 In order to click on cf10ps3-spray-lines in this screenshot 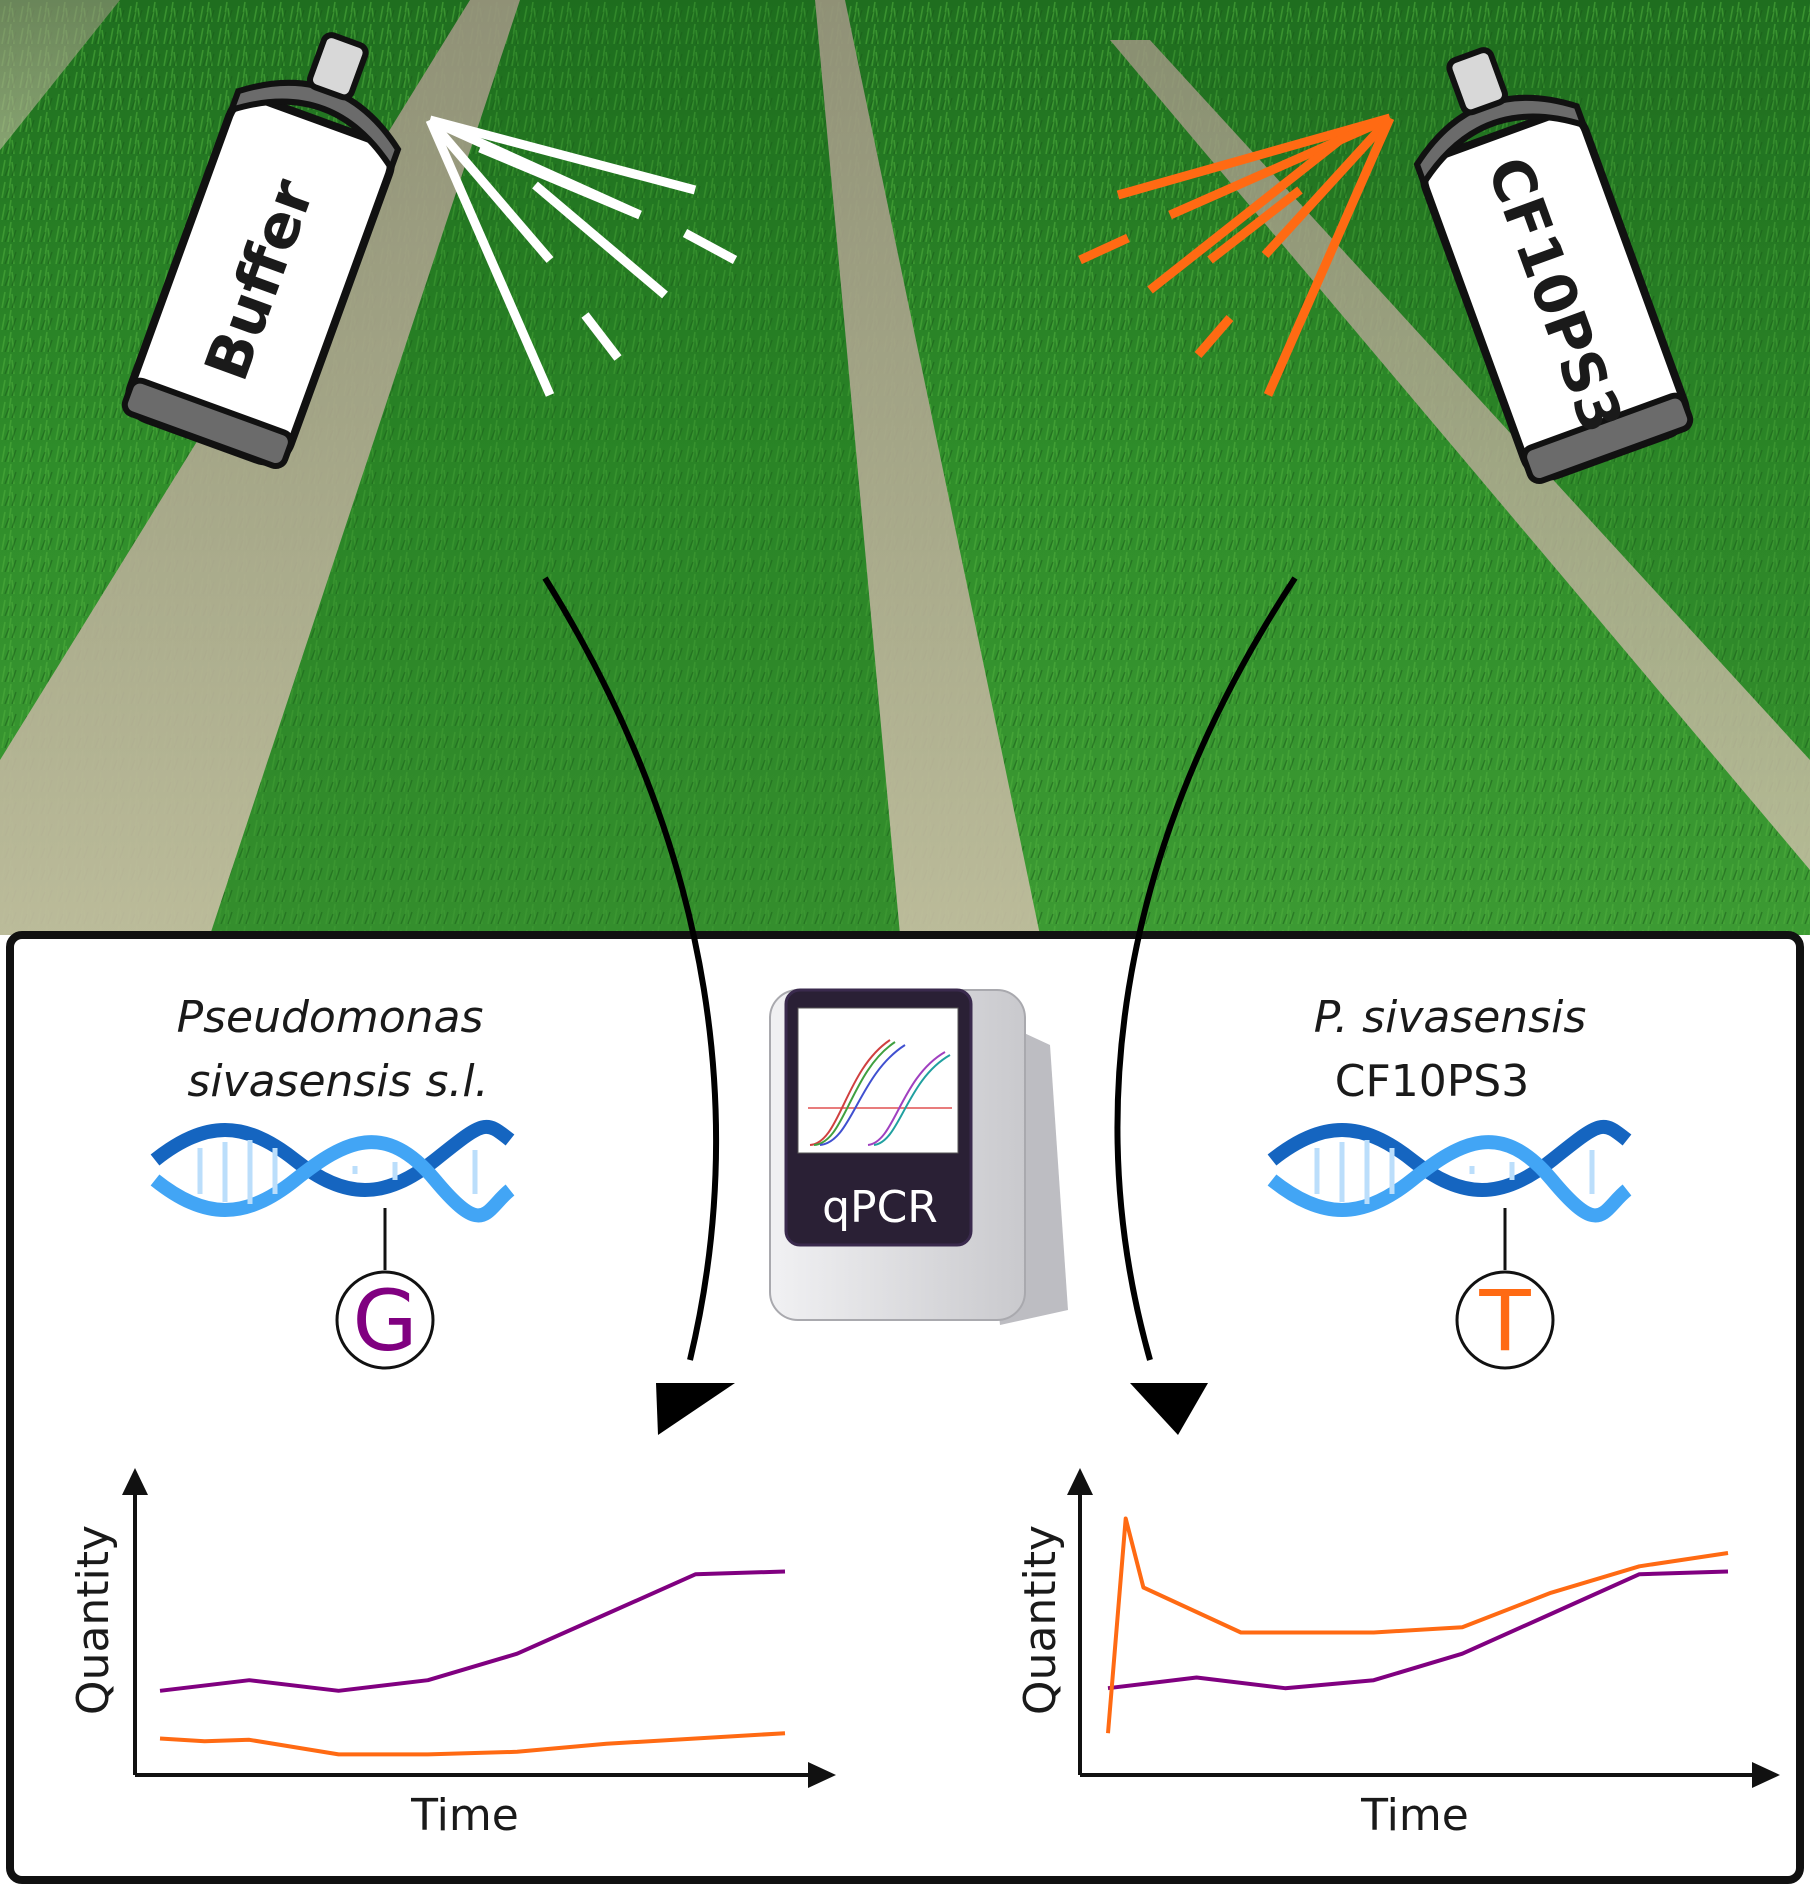, I will do `click(1236, 255)`.